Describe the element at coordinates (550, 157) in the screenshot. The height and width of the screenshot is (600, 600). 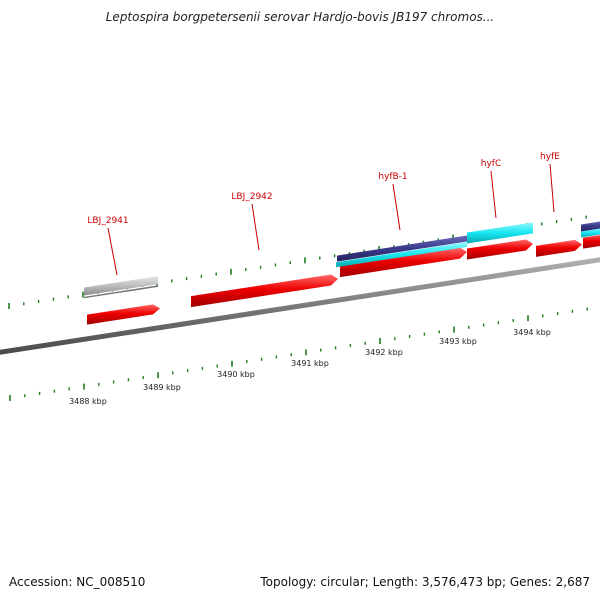
I see `gene-label-hyfe: hyfE` at that location.